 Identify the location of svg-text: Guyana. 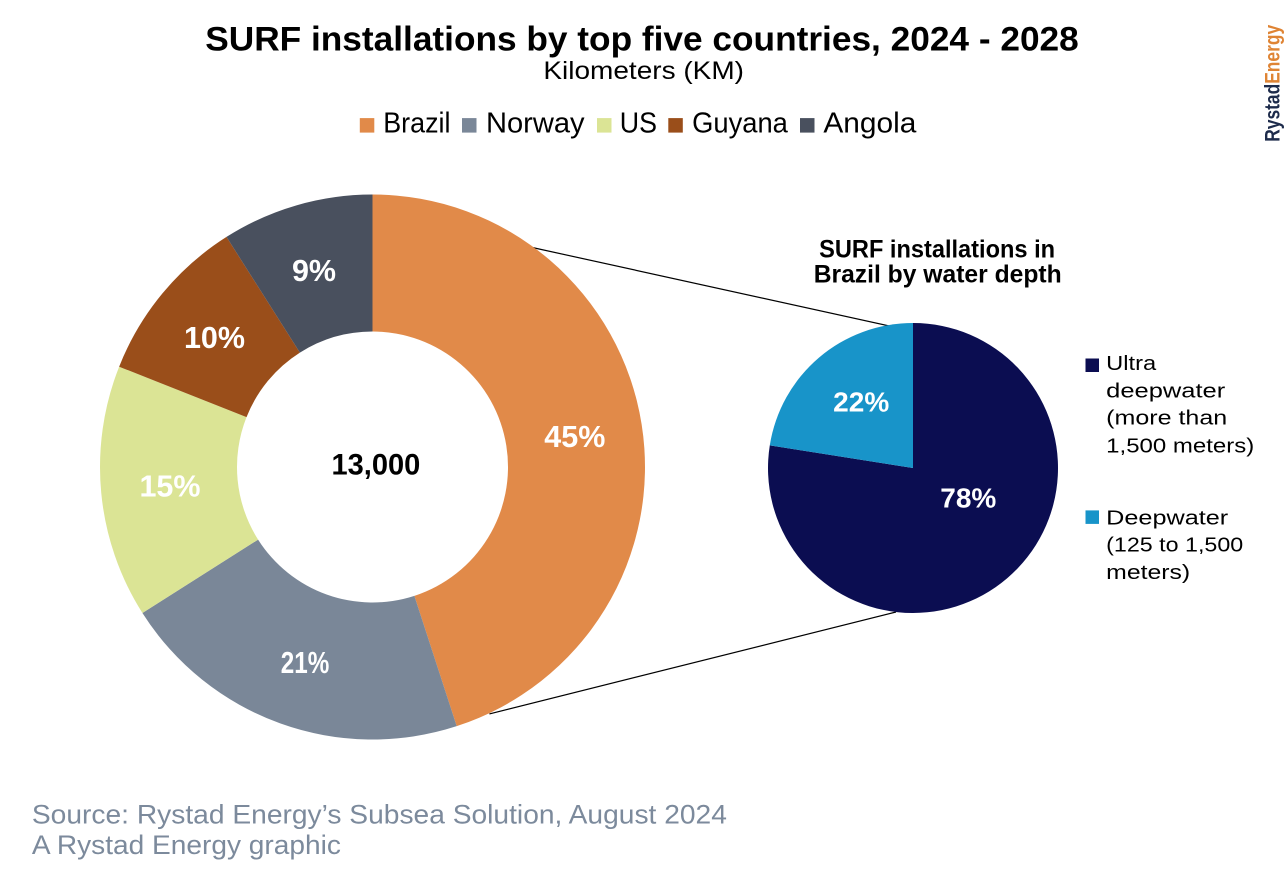
(740, 124).